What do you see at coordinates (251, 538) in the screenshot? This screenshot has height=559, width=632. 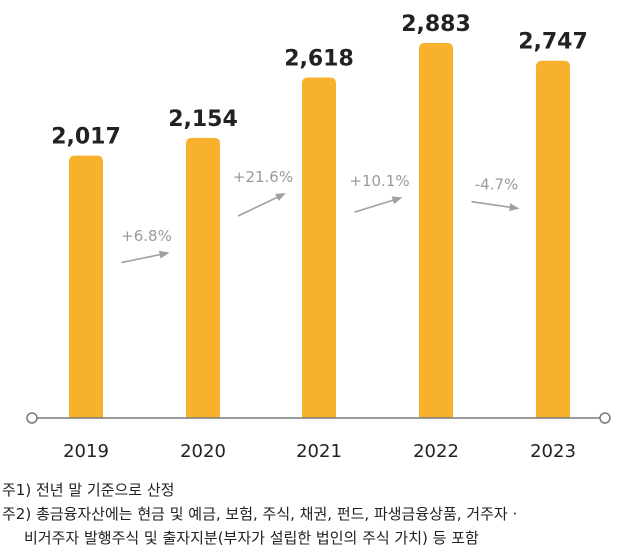 I see `footnote-2-continued: 비거주자 발행주식 및 출자지분(부자가 설립한 법인의 주식 가치) 등 포함` at bounding box center [251, 538].